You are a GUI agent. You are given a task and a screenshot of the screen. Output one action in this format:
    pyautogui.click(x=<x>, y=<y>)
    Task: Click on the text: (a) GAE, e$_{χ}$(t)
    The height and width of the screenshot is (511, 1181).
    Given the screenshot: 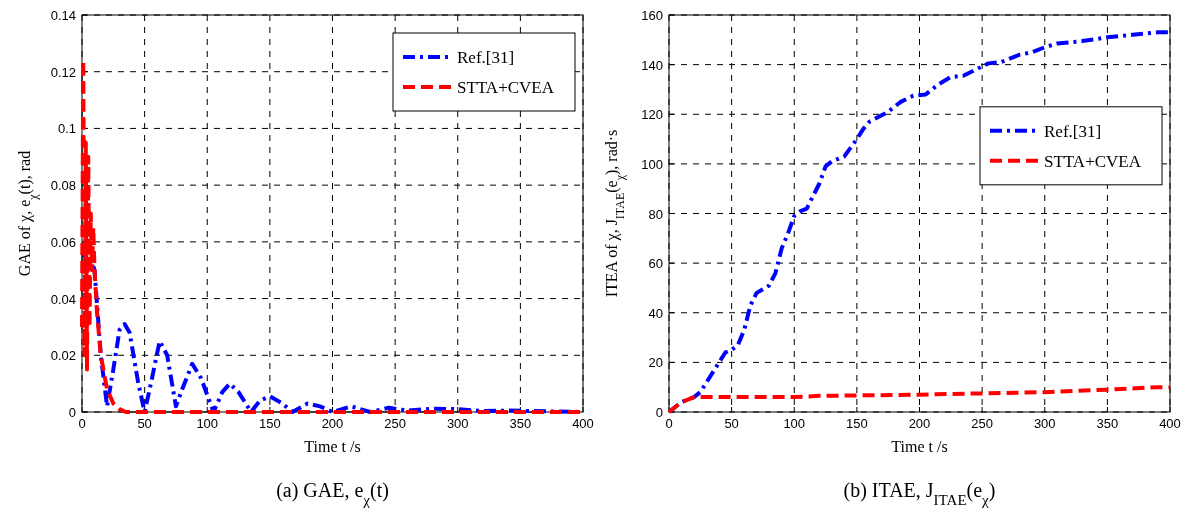 What is the action you would take?
    pyautogui.click(x=332, y=493)
    